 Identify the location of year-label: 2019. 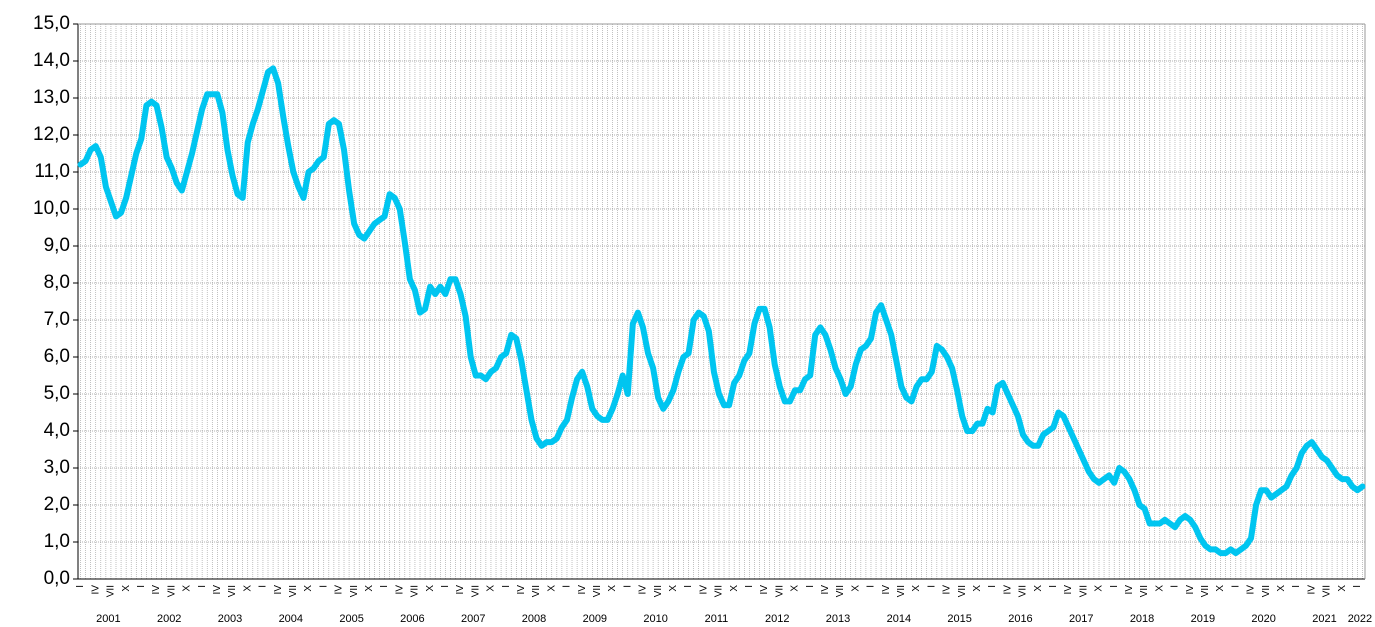
(1203, 619).